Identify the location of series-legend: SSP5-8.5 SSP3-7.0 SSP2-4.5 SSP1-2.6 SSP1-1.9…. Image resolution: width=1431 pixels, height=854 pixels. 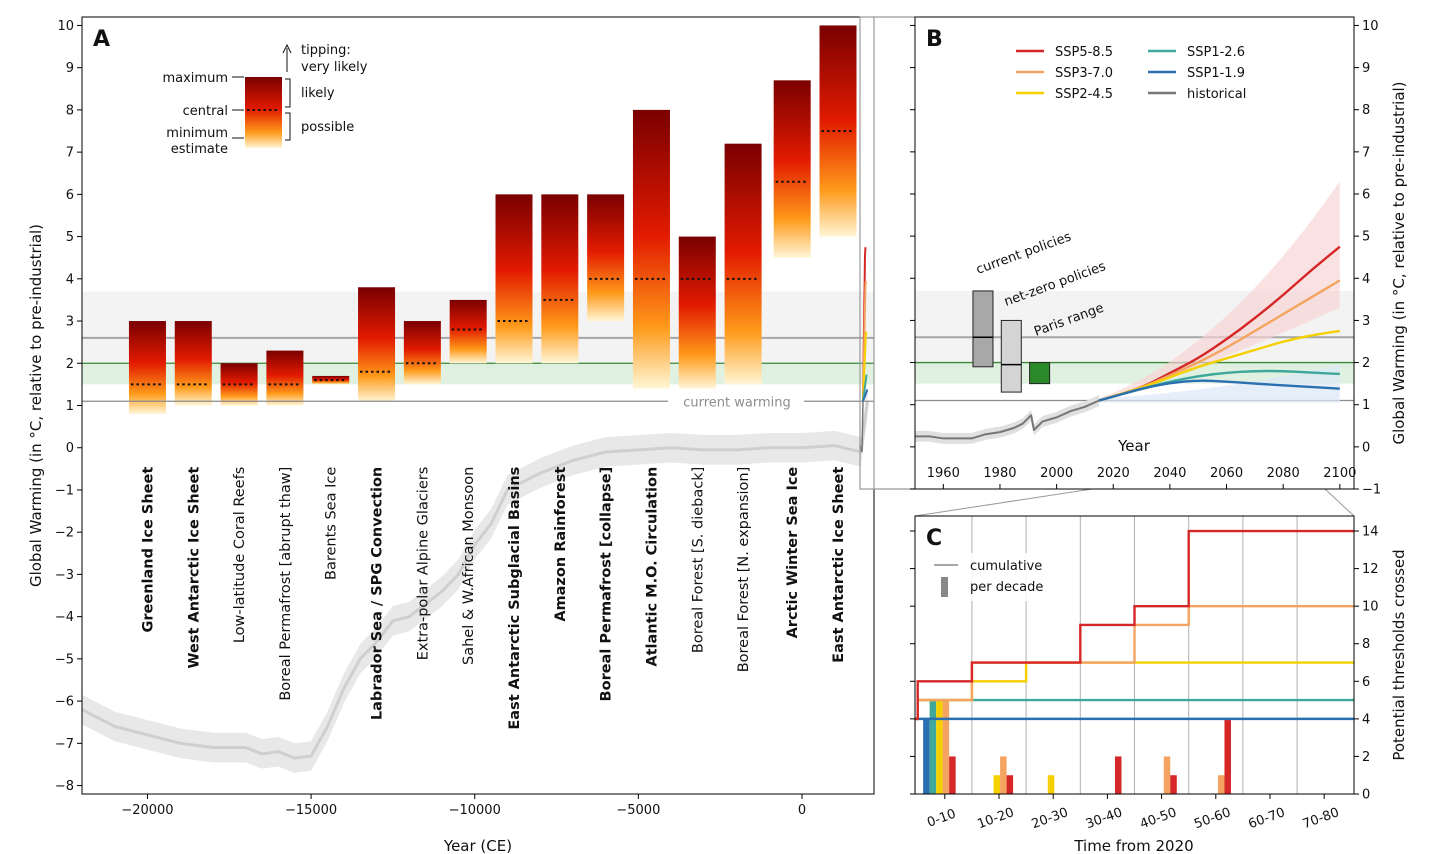
(1131, 73).